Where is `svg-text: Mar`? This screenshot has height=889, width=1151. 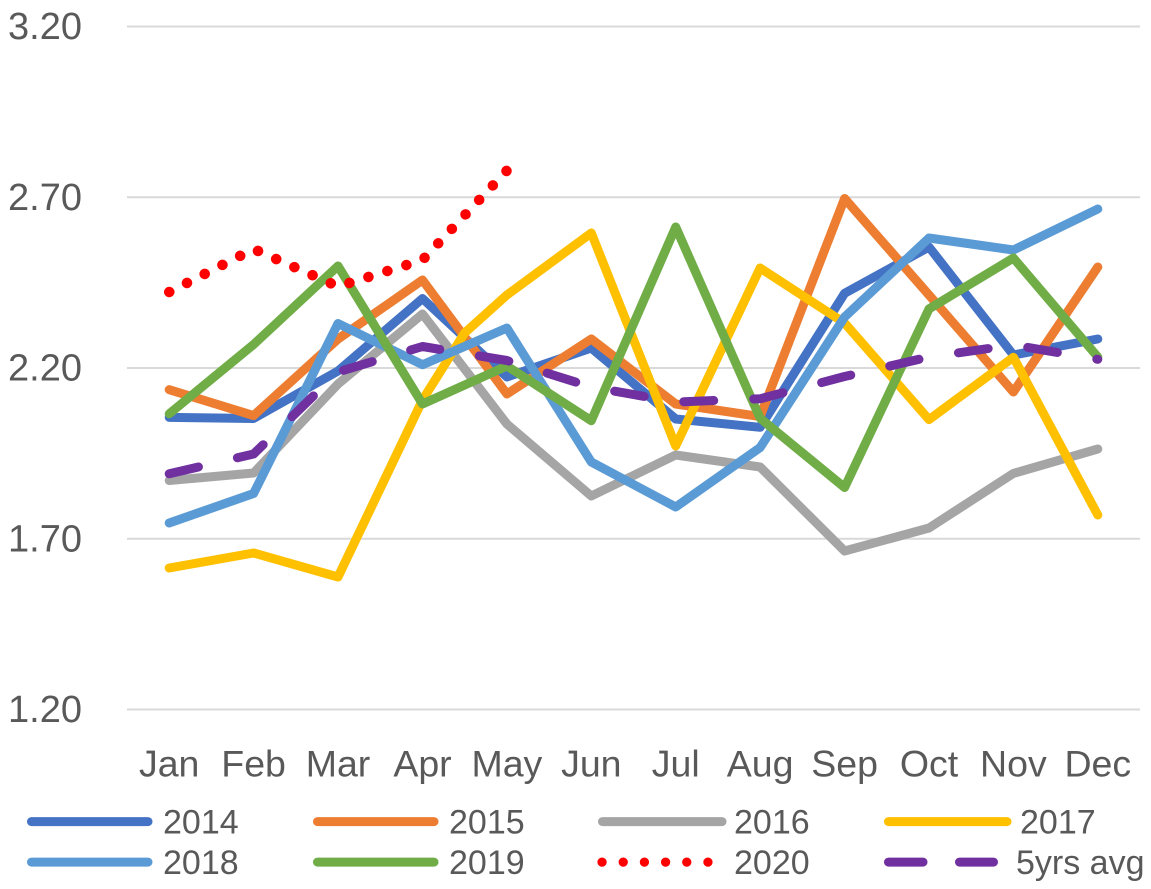 svg-text: Mar is located at coordinates (338, 764).